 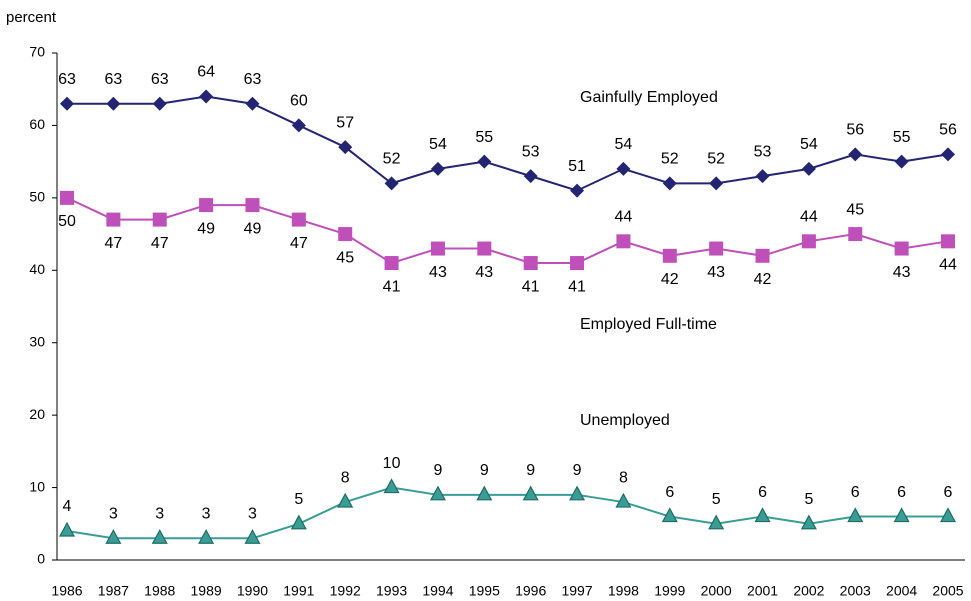 I want to click on x-tick-label: 1987, so click(x=113, y=591).